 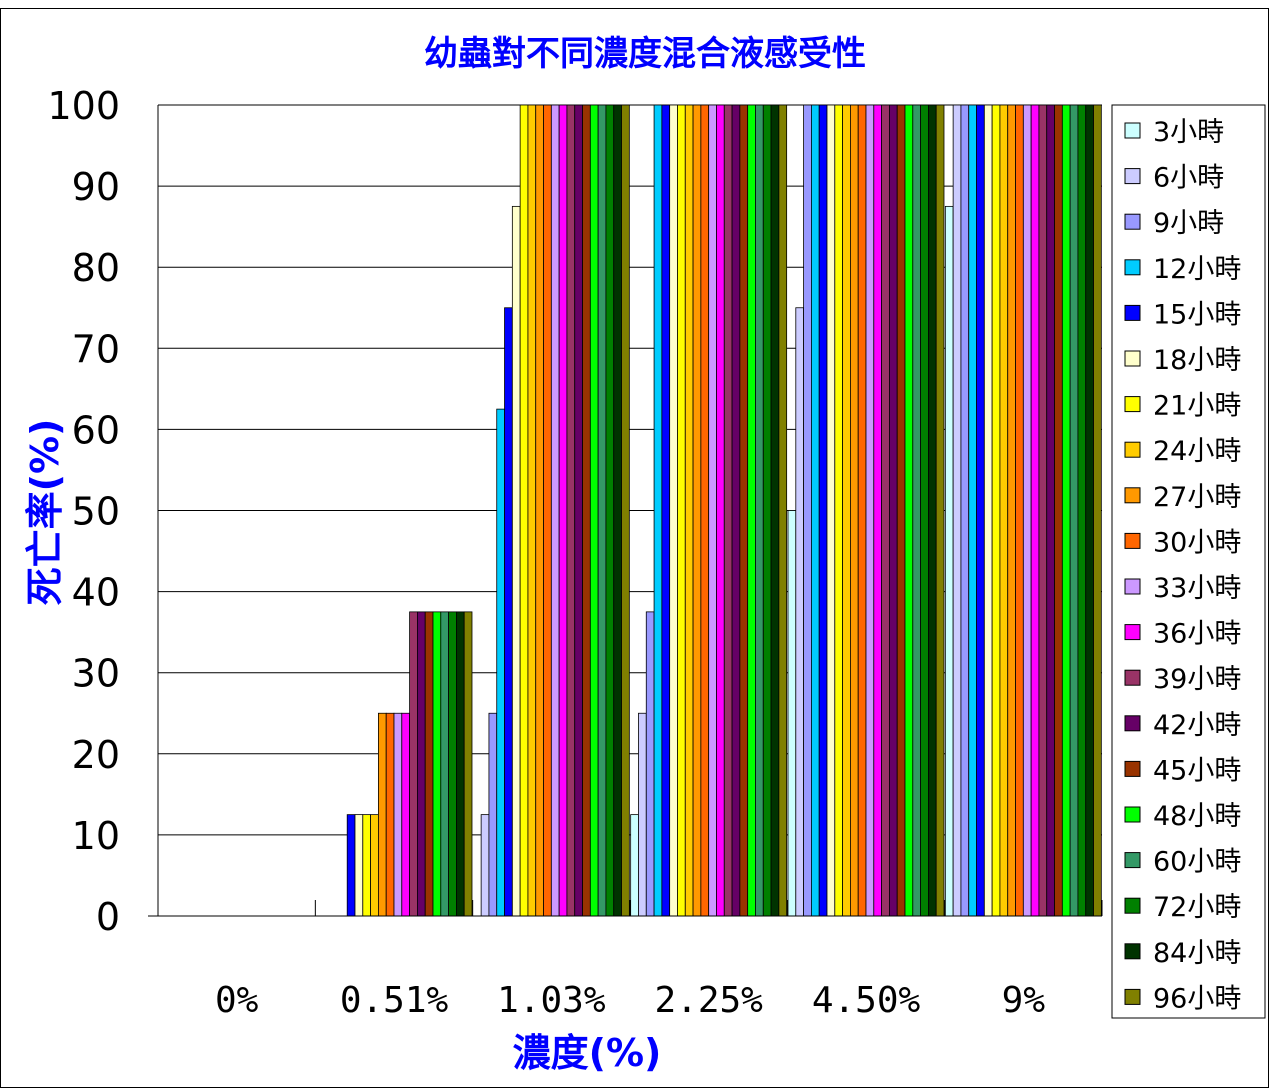 I want to click on legend-label: 15小時, so click(x=1197, y=314).